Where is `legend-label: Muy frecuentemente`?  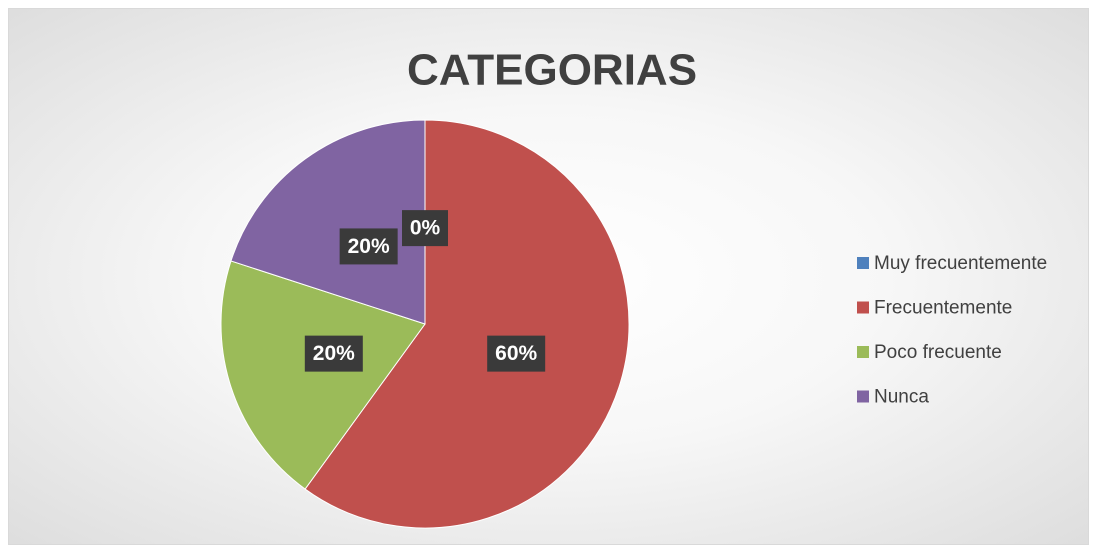
legend-label: Muy frecuentemente is located at coordinates (960, 263).